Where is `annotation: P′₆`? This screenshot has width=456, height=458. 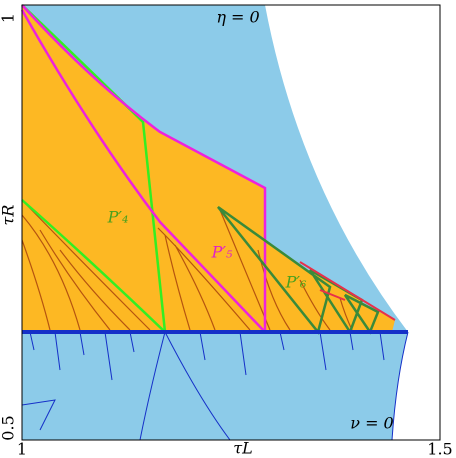
annotation: P′₆ is located at coordinates (296, 282).